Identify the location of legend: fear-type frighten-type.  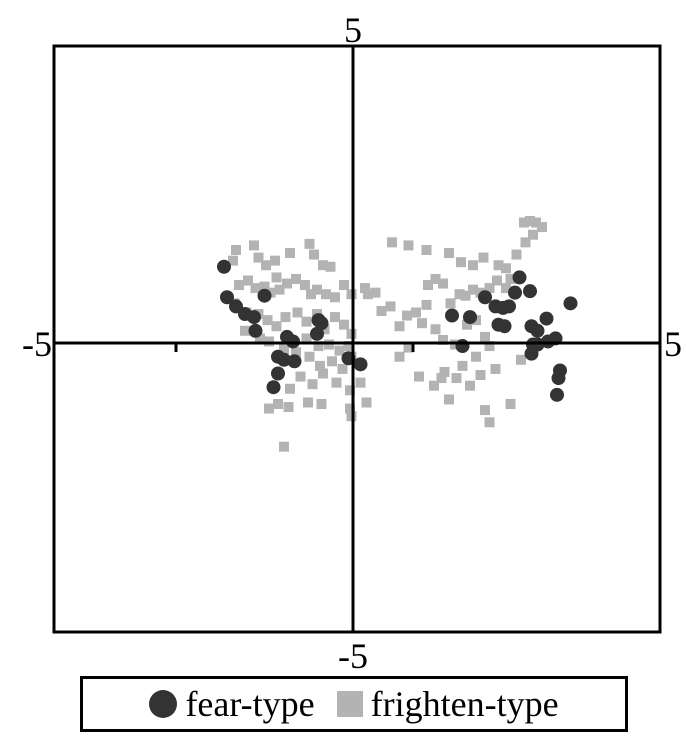
(354, 704).